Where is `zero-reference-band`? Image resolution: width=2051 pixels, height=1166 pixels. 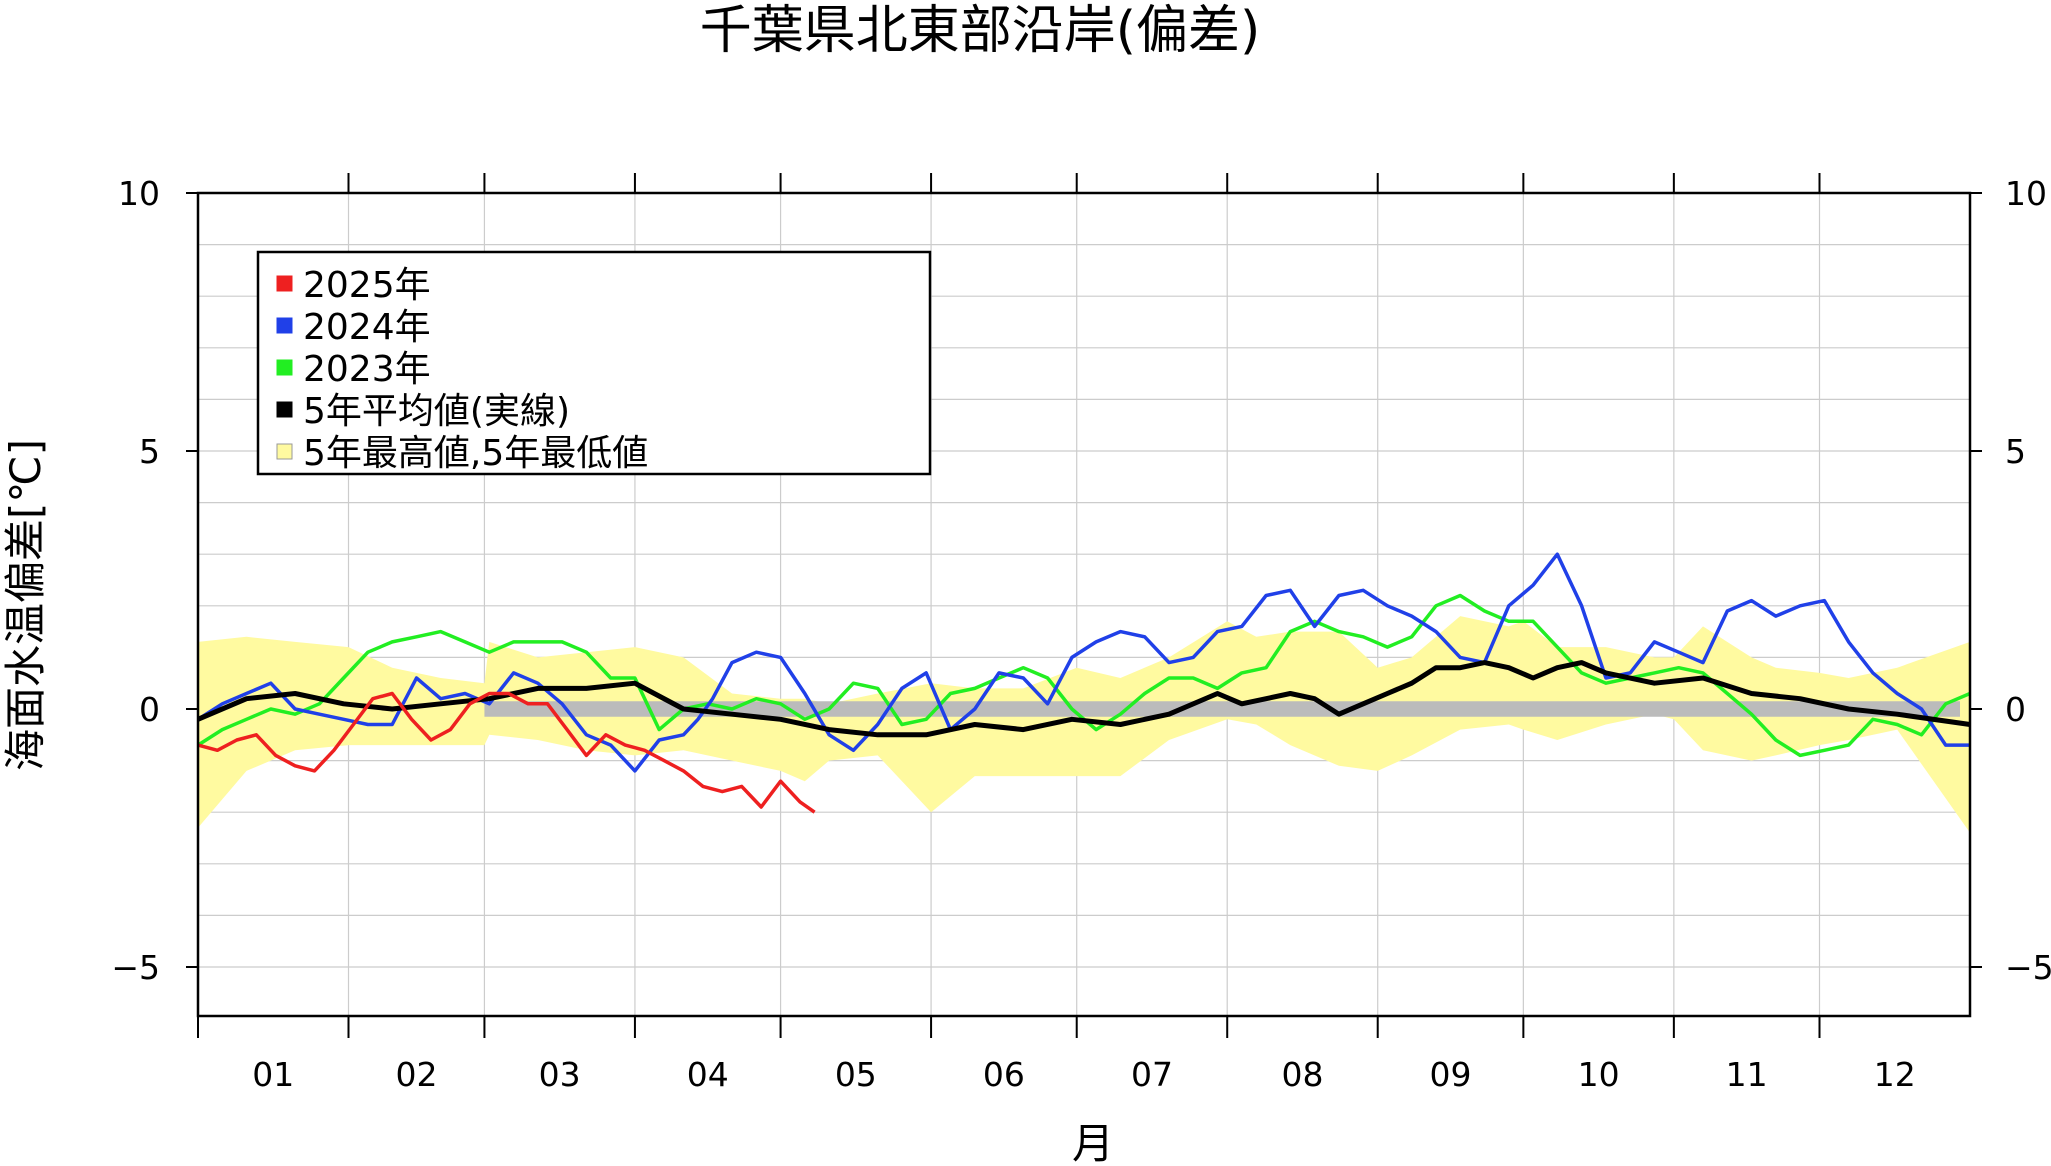 zero-reference-band is located at coordinates (1222, 709).